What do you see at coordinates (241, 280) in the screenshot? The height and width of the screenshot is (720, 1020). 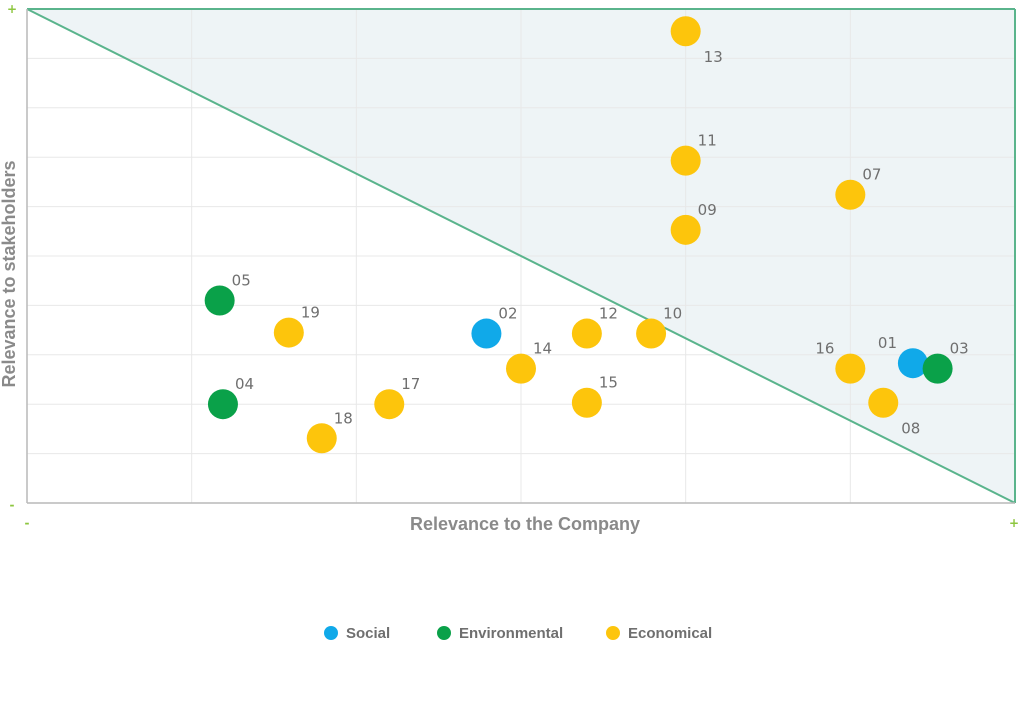 I see `point-label-05: 05` at bounding box center [241, 280].